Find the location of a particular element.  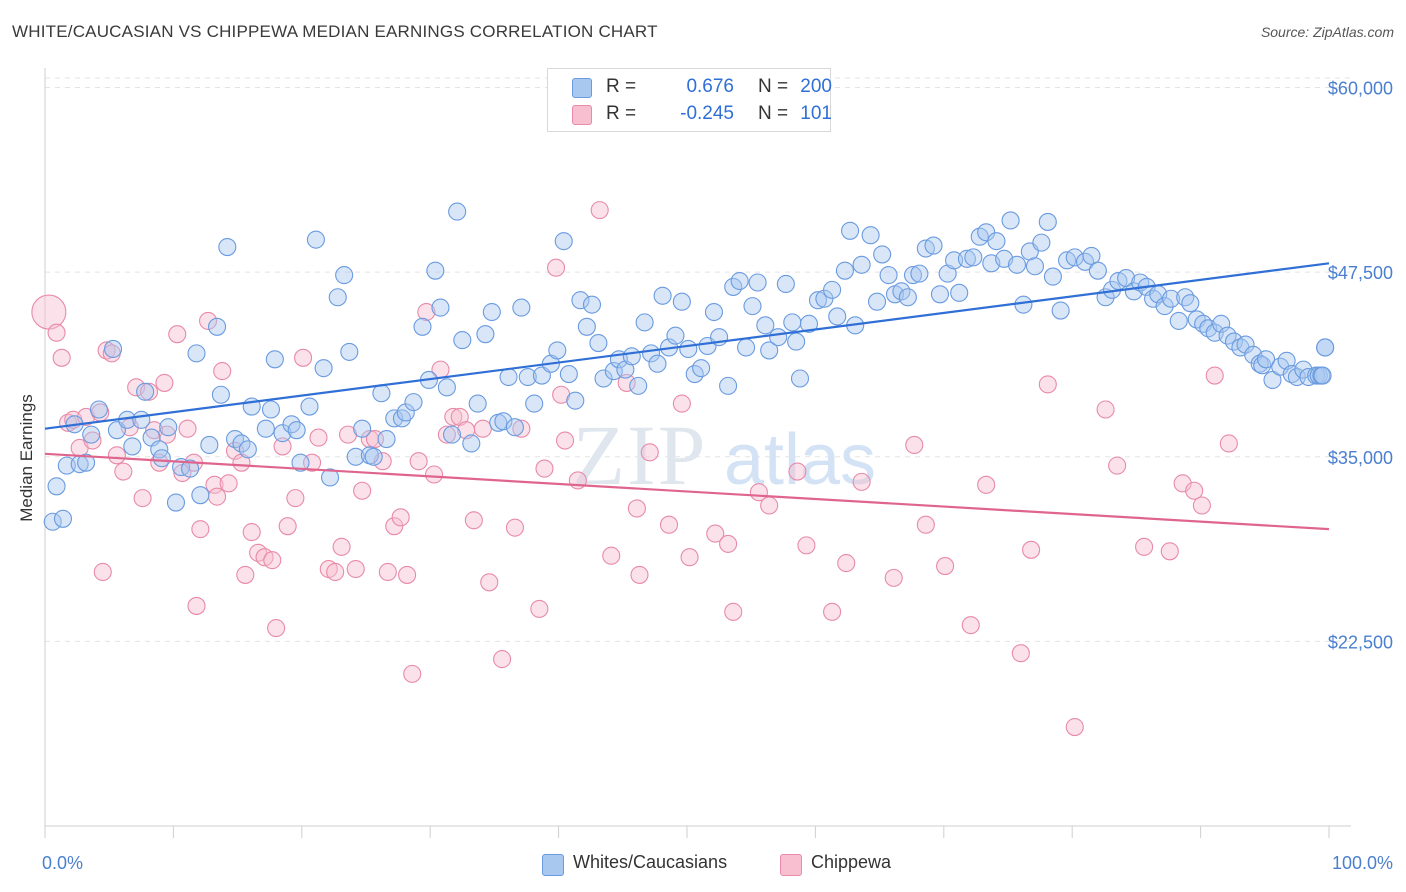

y-axis-title: Median Earnings is located at coordinates (26, 458).